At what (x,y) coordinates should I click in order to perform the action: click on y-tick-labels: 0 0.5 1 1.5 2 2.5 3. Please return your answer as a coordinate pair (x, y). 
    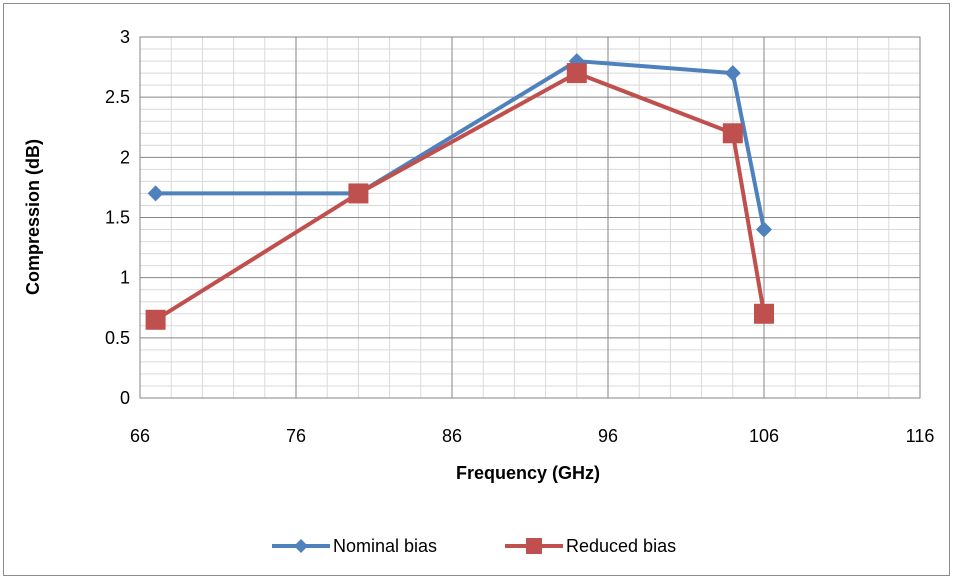
    Looking at the image, I should click on (117, 217).